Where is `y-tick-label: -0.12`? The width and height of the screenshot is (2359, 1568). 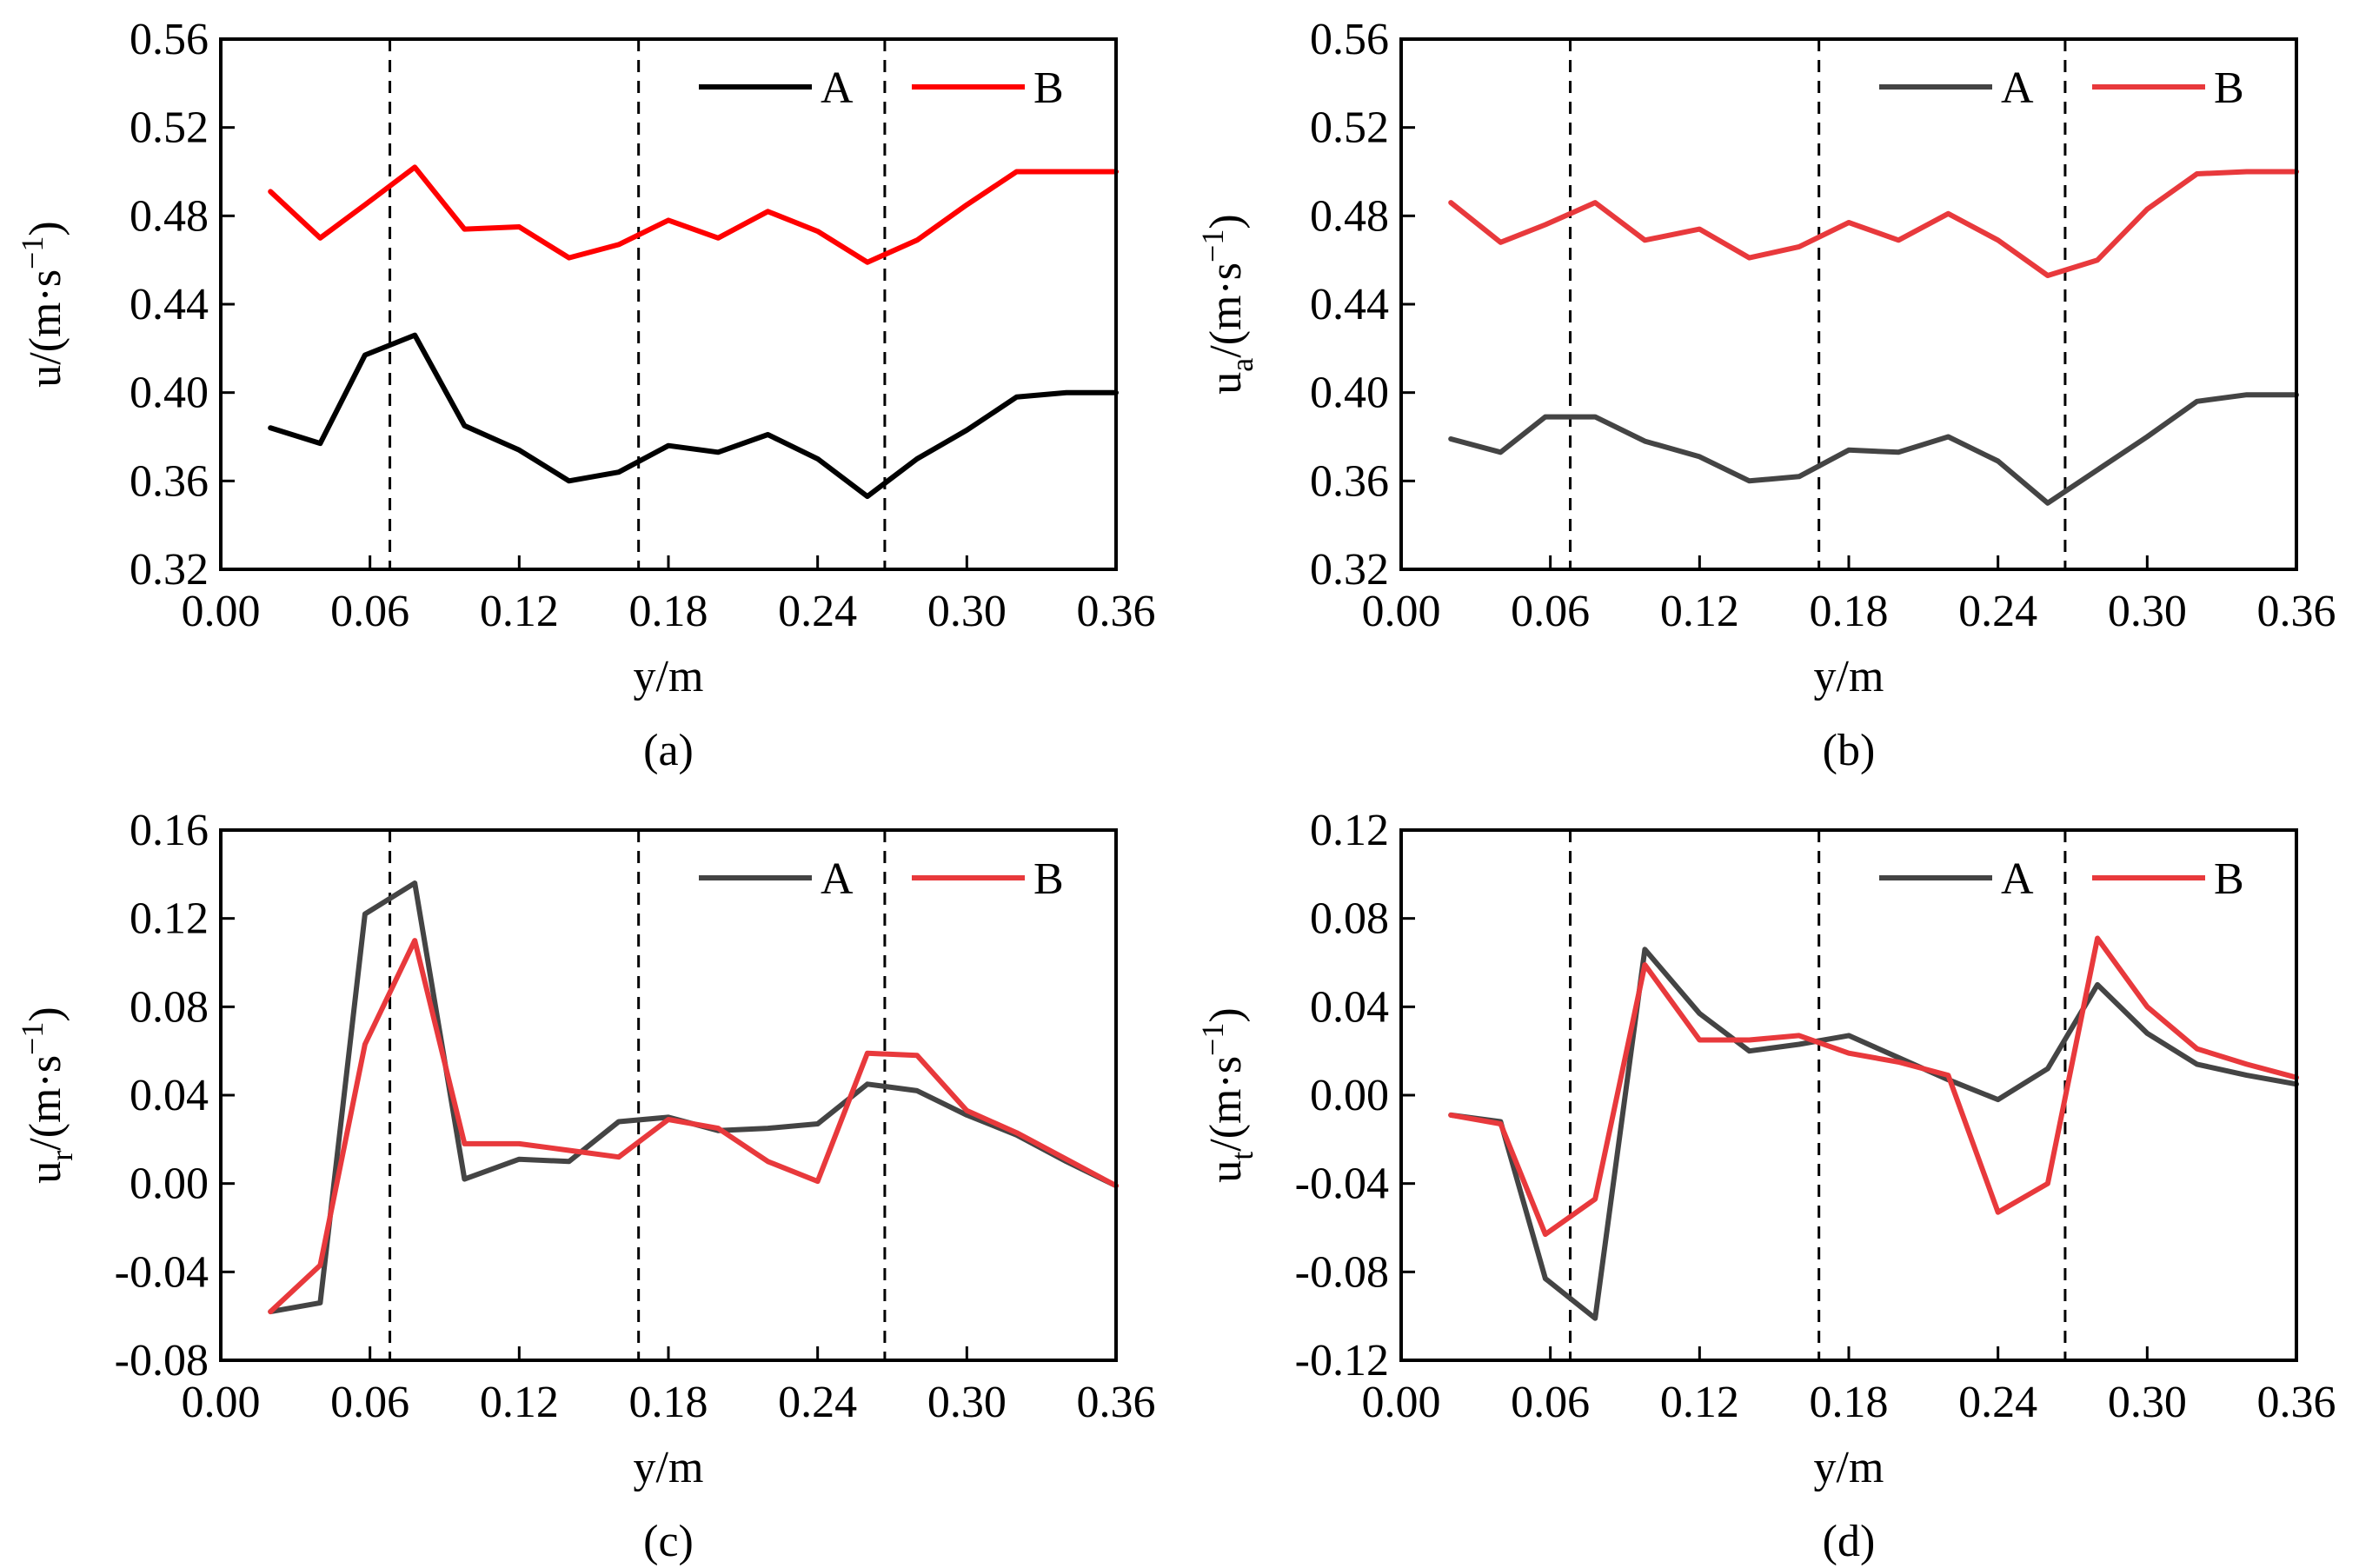
y-tick-label: -0.12 is located at coordinates (1342, 1360).